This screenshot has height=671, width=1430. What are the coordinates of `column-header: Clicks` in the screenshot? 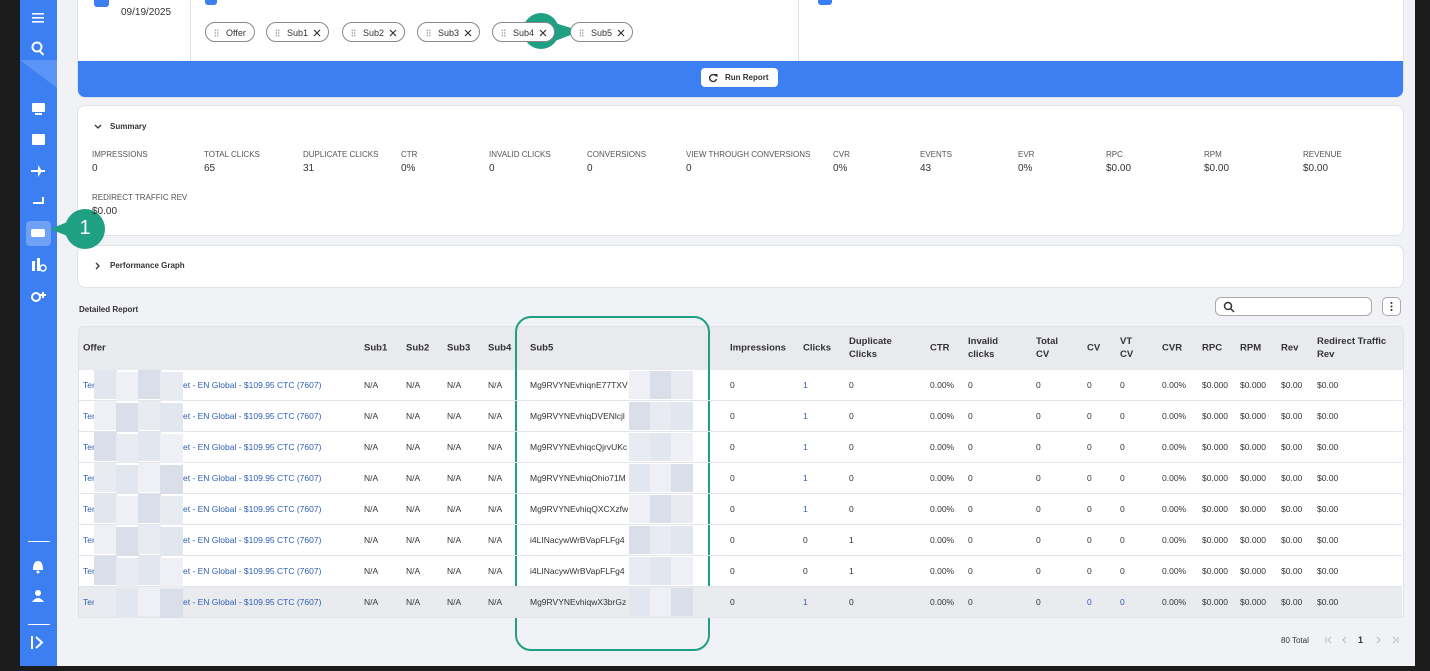 It's located at (817, 348).